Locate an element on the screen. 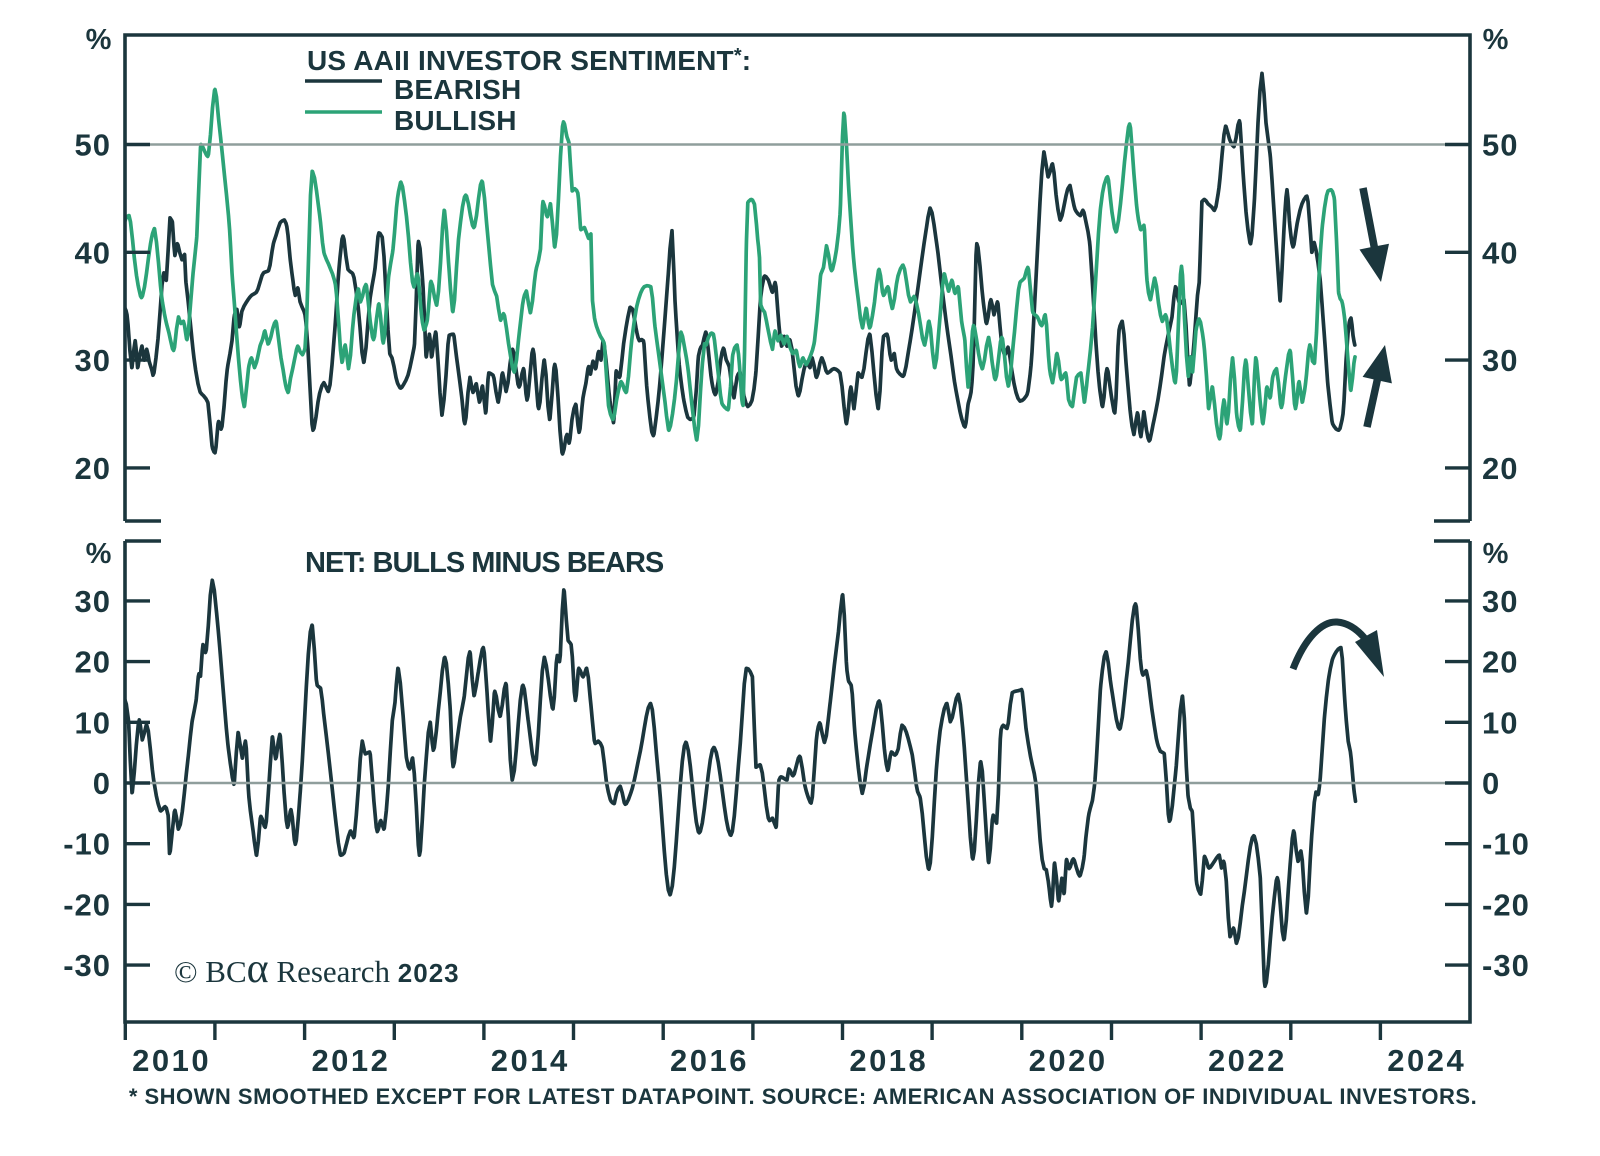 Image resolution: width=1600 pixels, height=1156 pixels. svg-text: US AAII INVESTOR SENTIMENT*: is located at coordinates (529, 60).